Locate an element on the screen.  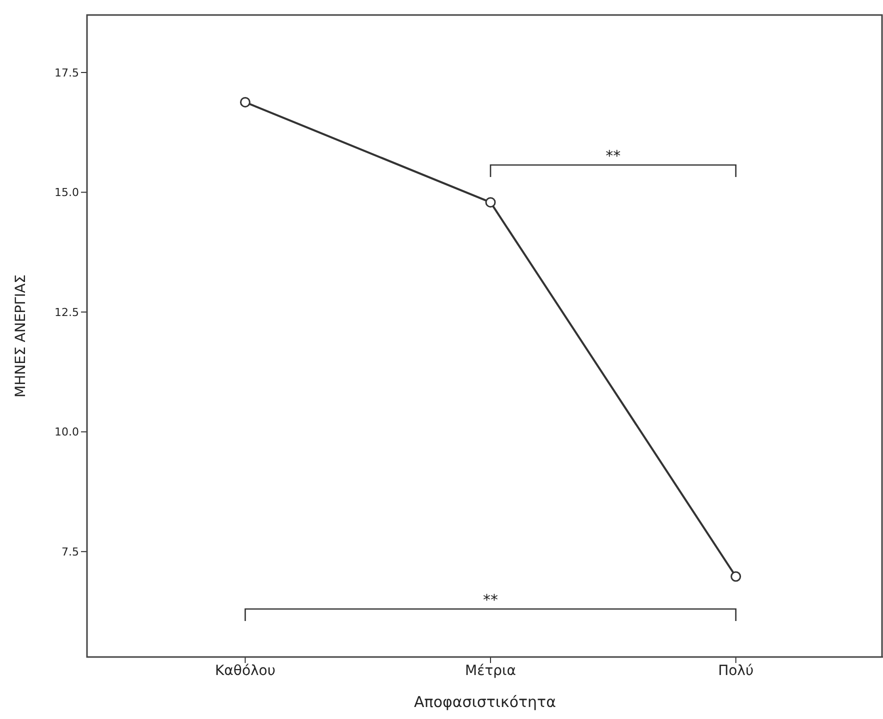
y-axis-title: ΜΗΝΕΣ ΑΝΕΡΓΙΑΣ is located at coordinates (20, 336).